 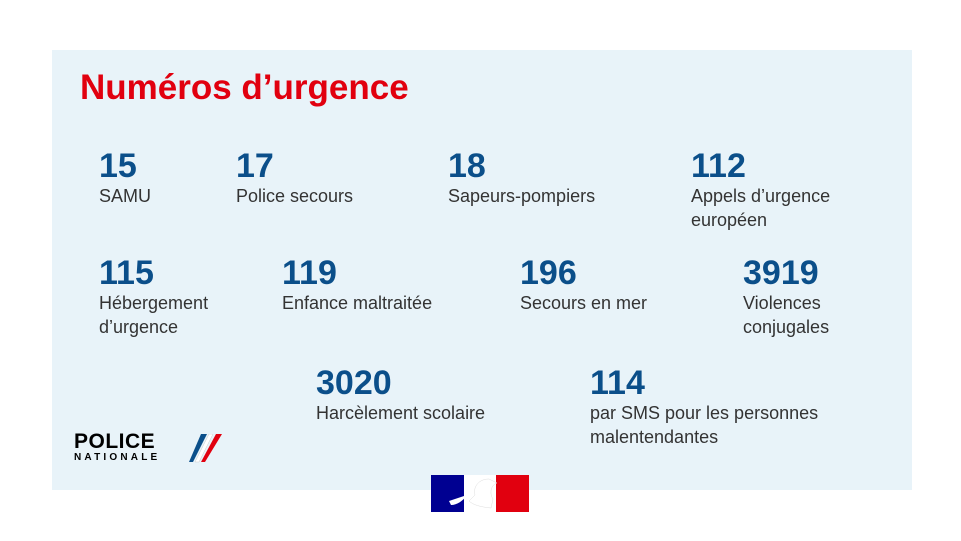 What do you see at coordinates (548, 273) in the screenshot?
I see `number: 196` at bounding box center [548, 273].